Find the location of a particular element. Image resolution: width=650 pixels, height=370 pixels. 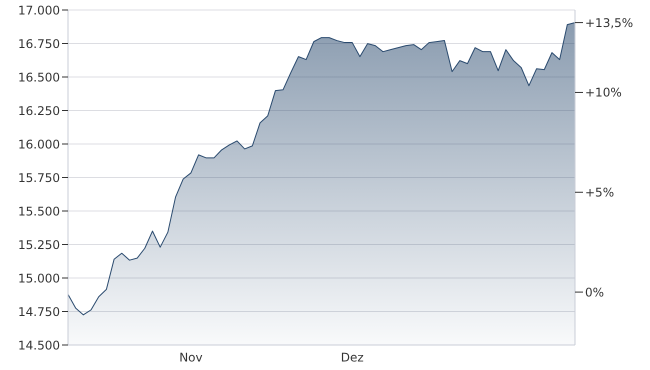

y2-tick-label: +5% is located at coordinates (599, 193).